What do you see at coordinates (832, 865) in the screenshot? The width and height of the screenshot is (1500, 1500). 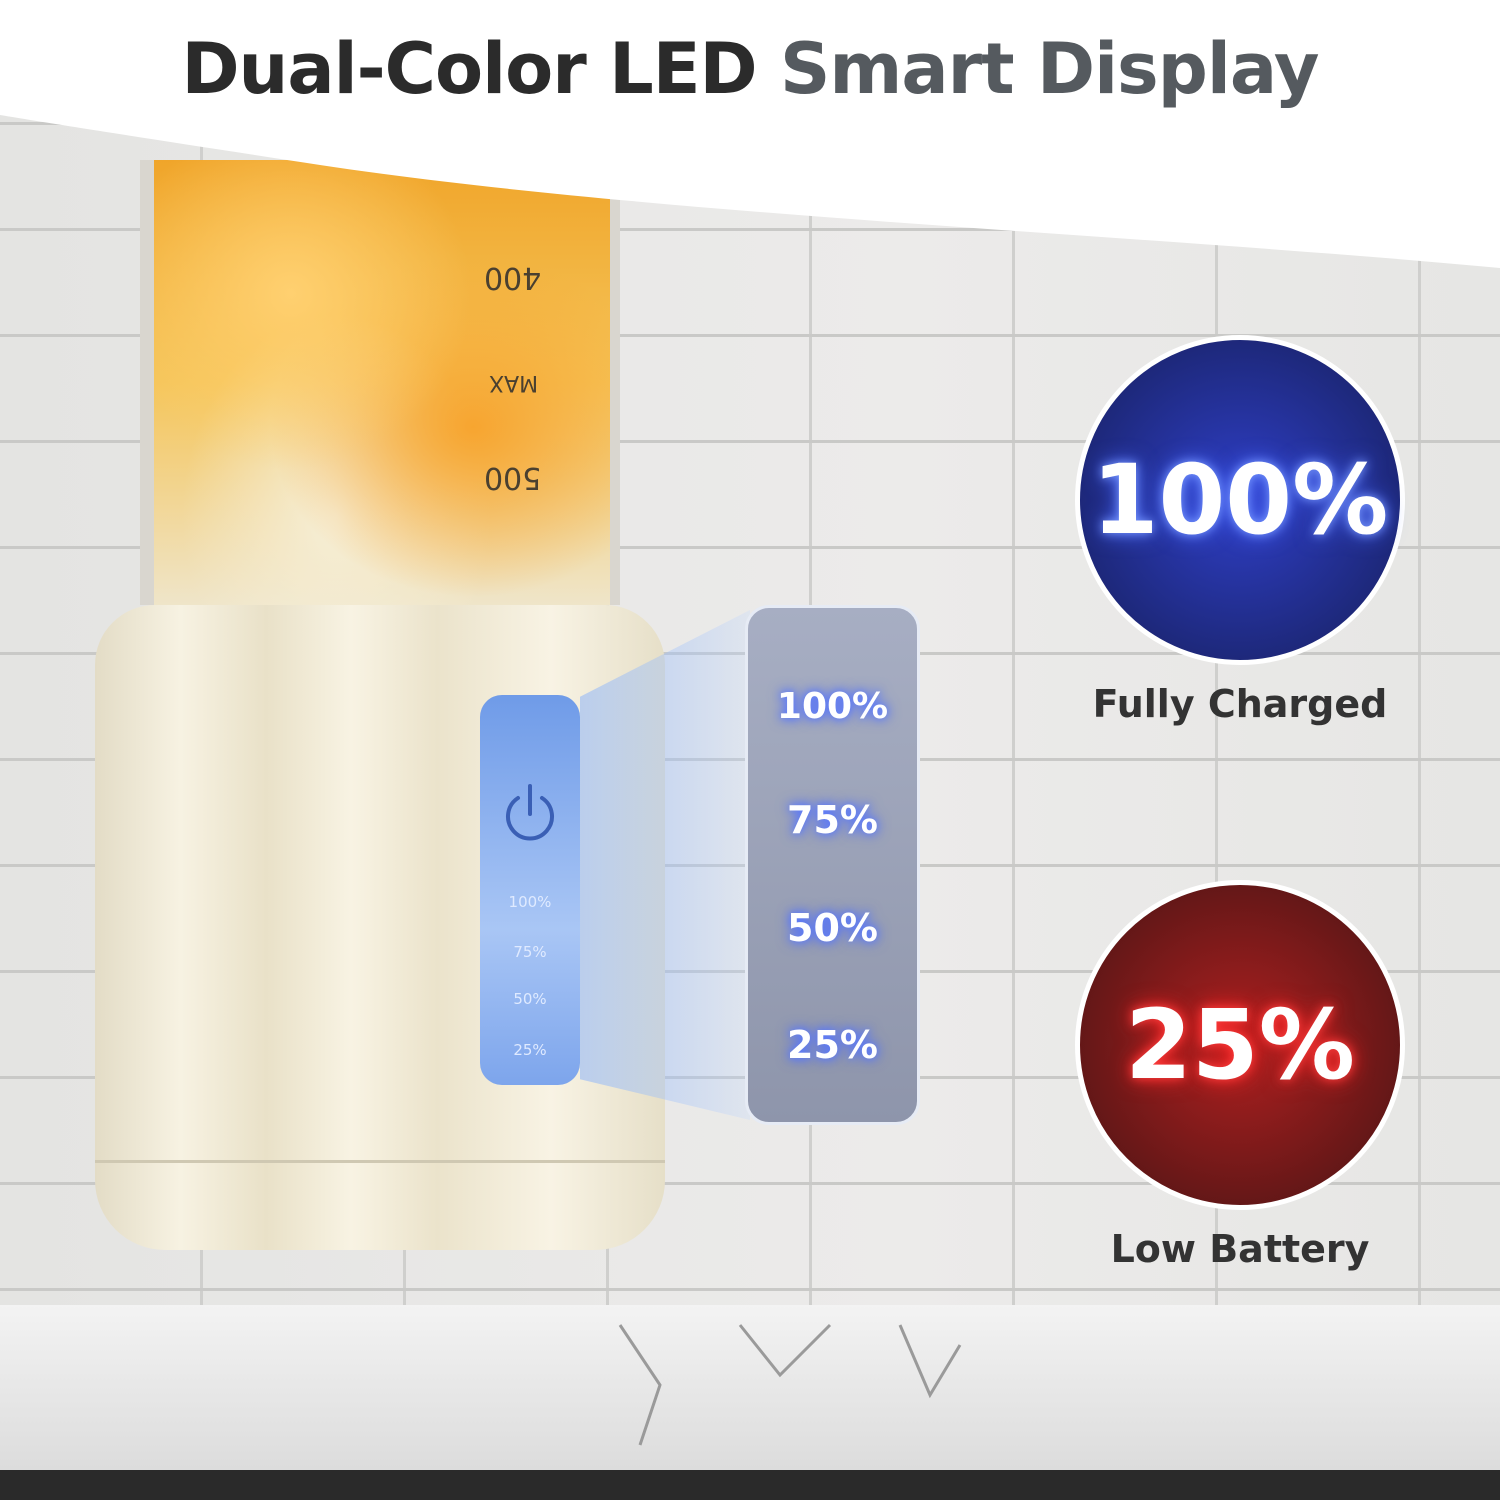 I see `zoomed-led-panel: 100% 75% 50% 25%` at bounding box center [832, 865].